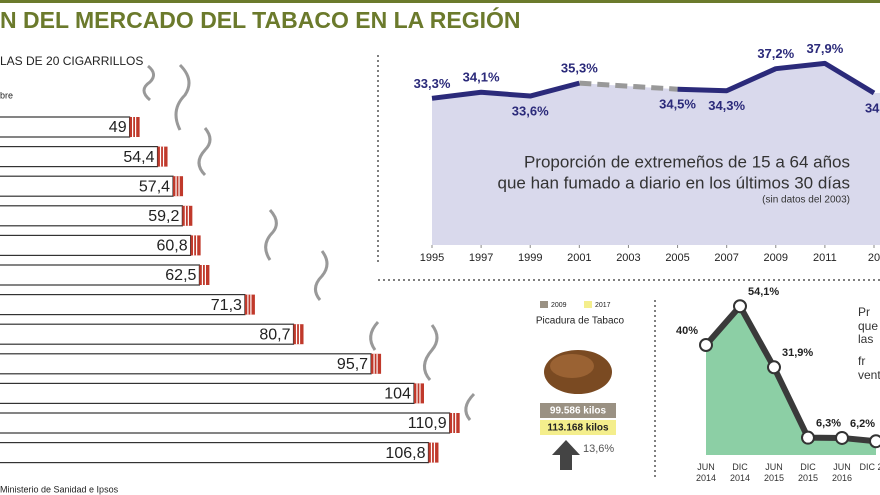  I want to click on increase-arrow, so click(566, 455).